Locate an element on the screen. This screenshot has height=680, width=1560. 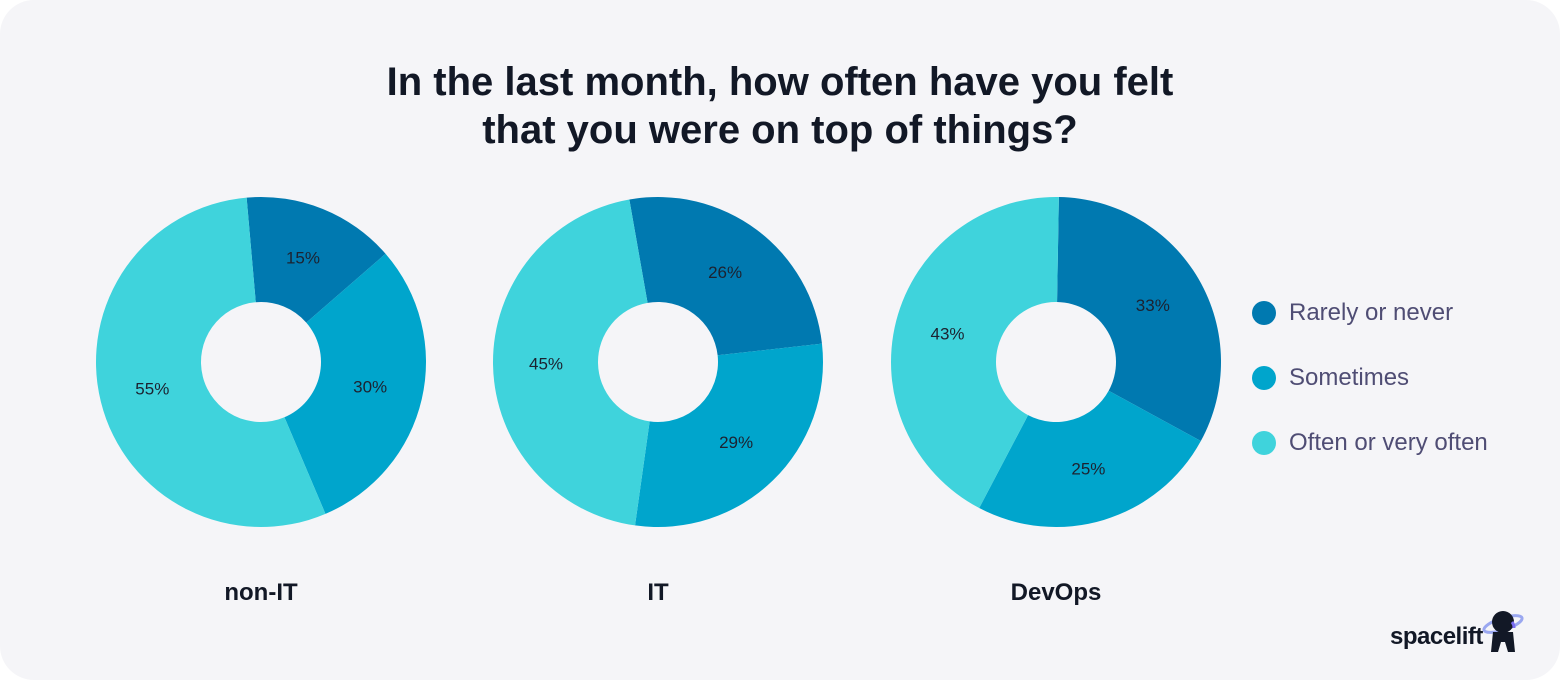
donut-devops: 33% 25% 43% DevOps is located at coordinates (1055, 401).